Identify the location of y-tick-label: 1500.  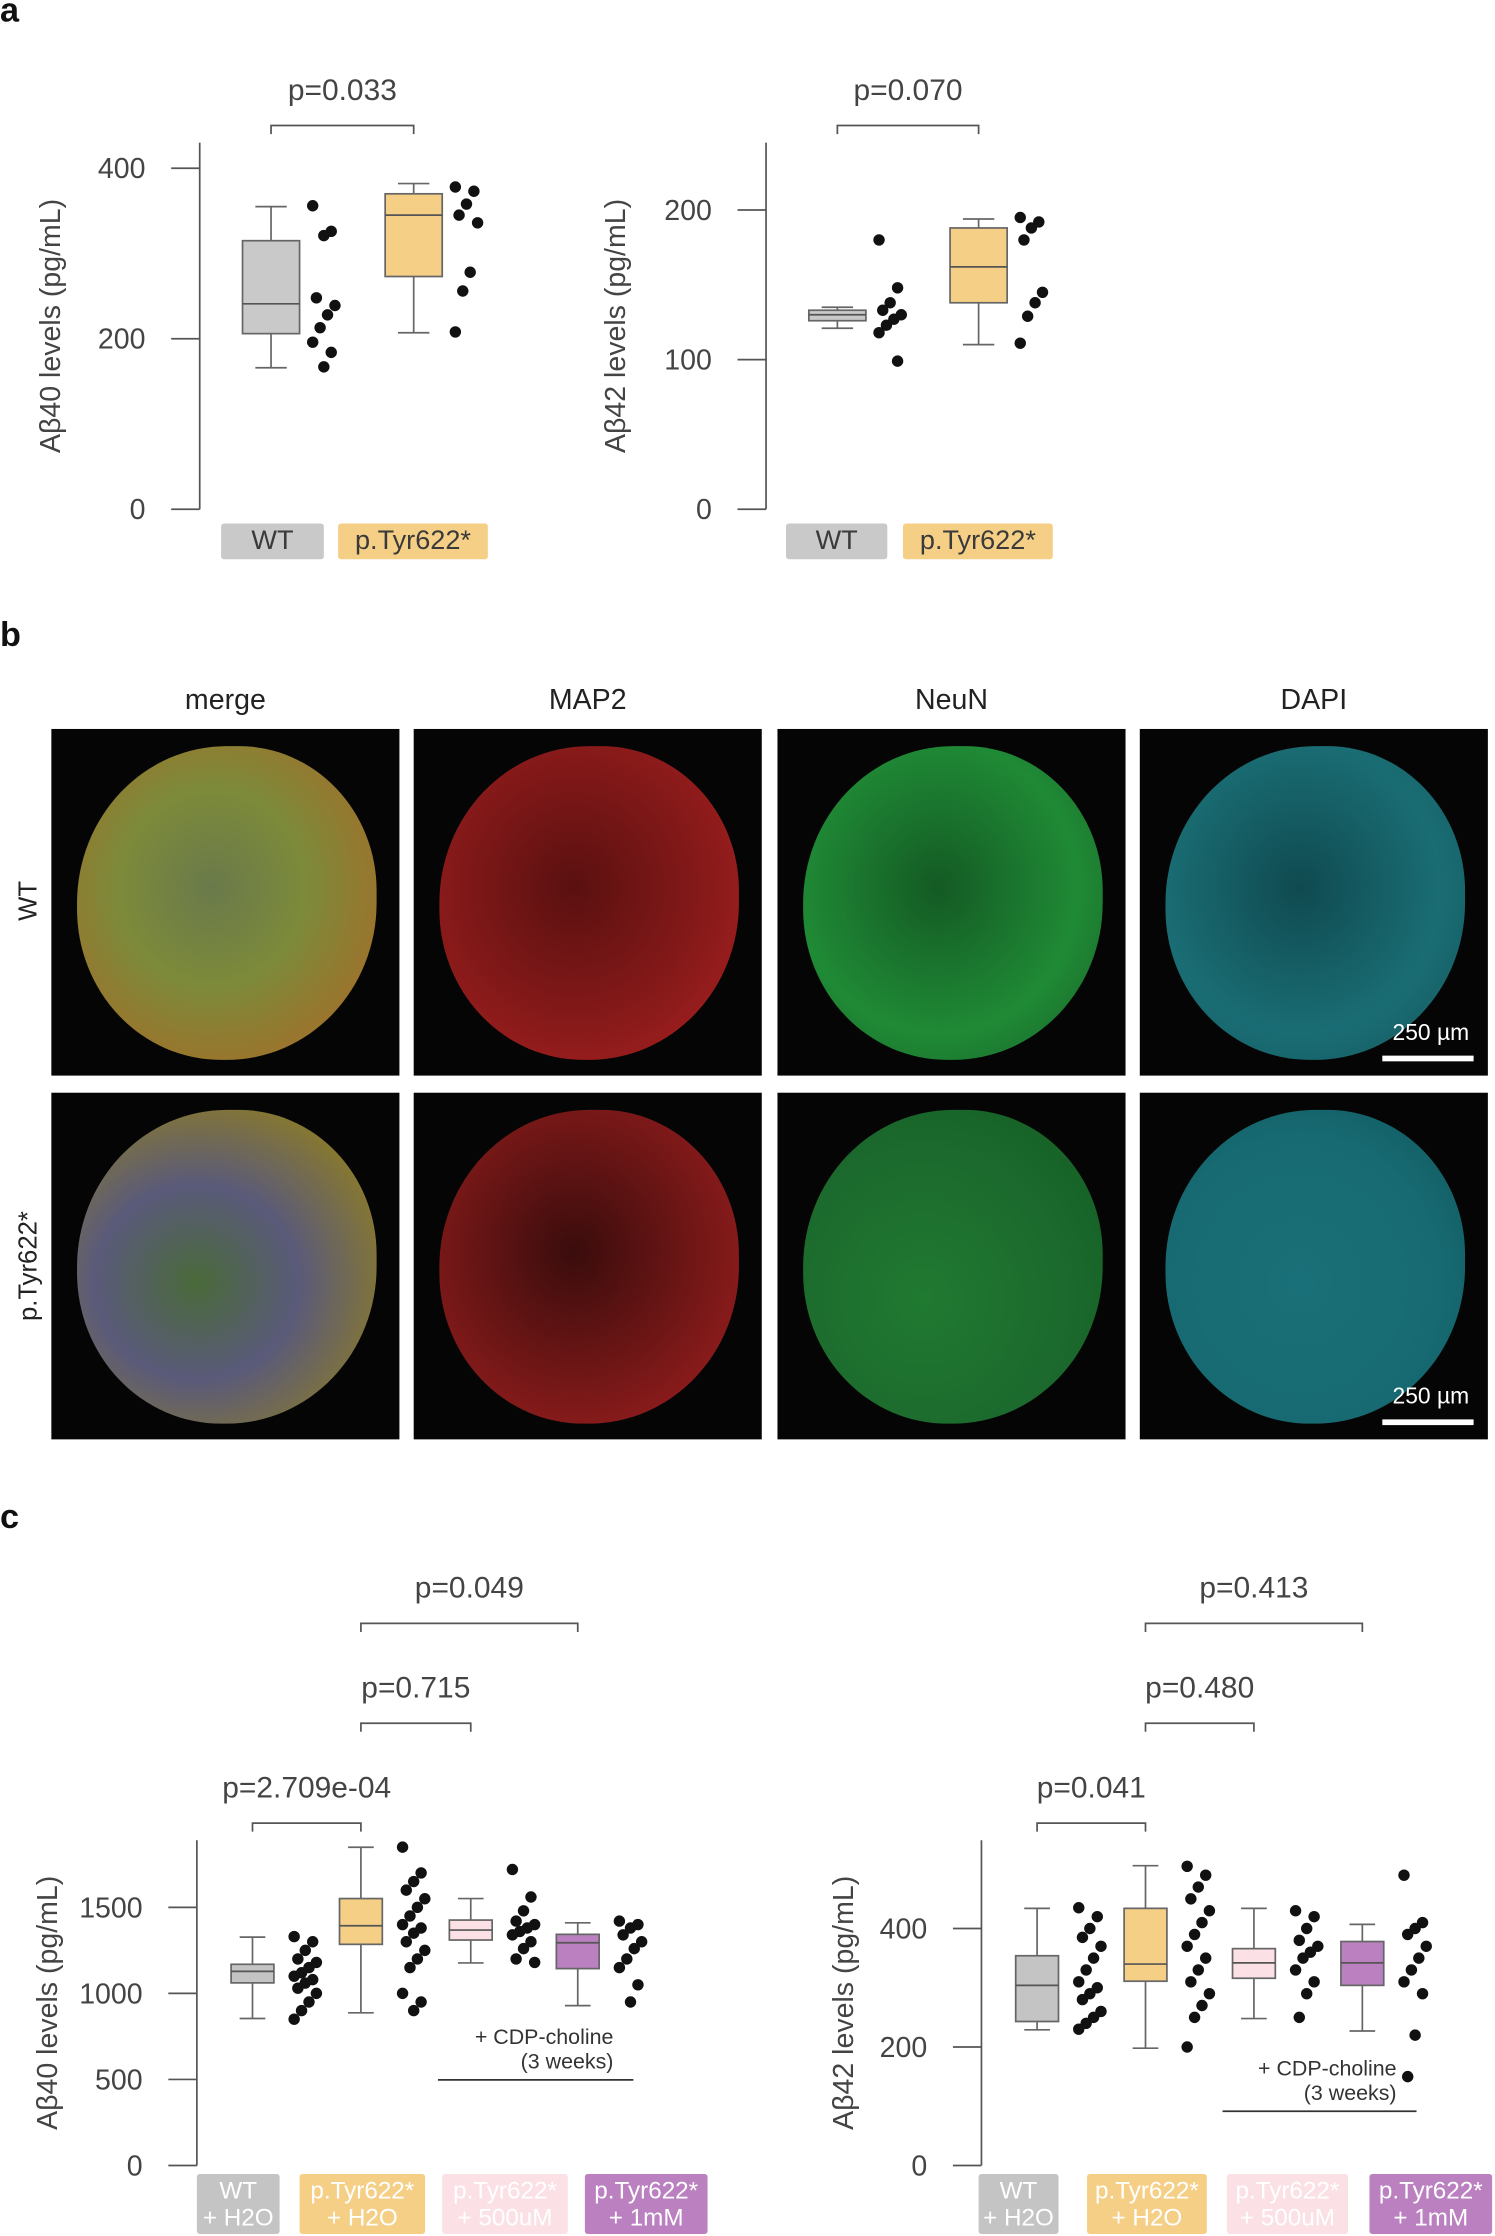
(110, 1908).